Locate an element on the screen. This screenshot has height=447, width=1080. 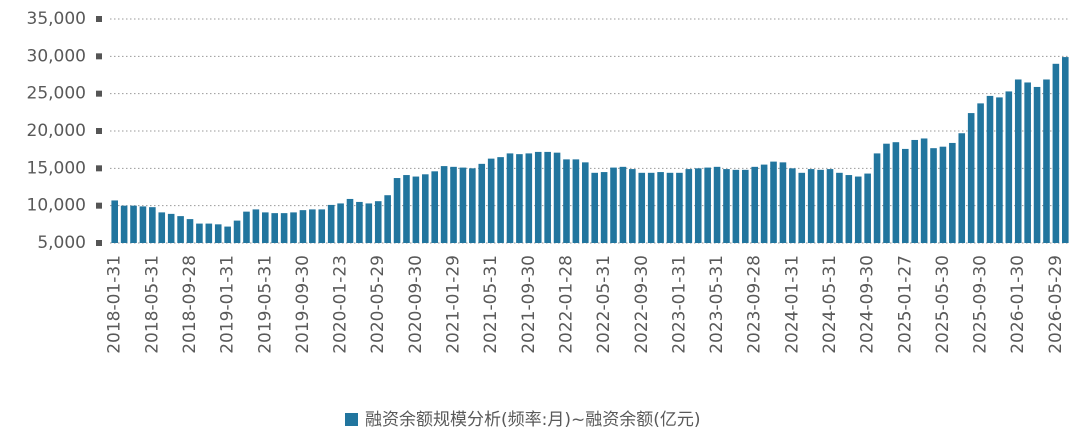
x-tick-label: 2018-09-28 is located at coordinates (190, 304).